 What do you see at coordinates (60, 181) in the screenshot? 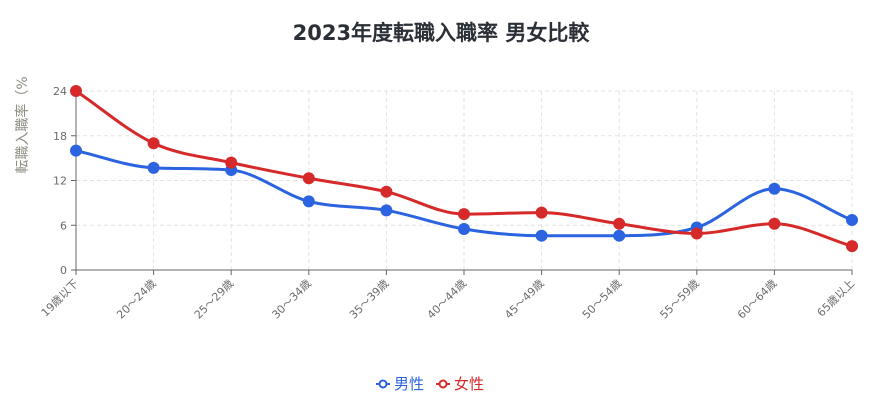
I see `y-tick-label: 12` at bounding box center [60, 181].